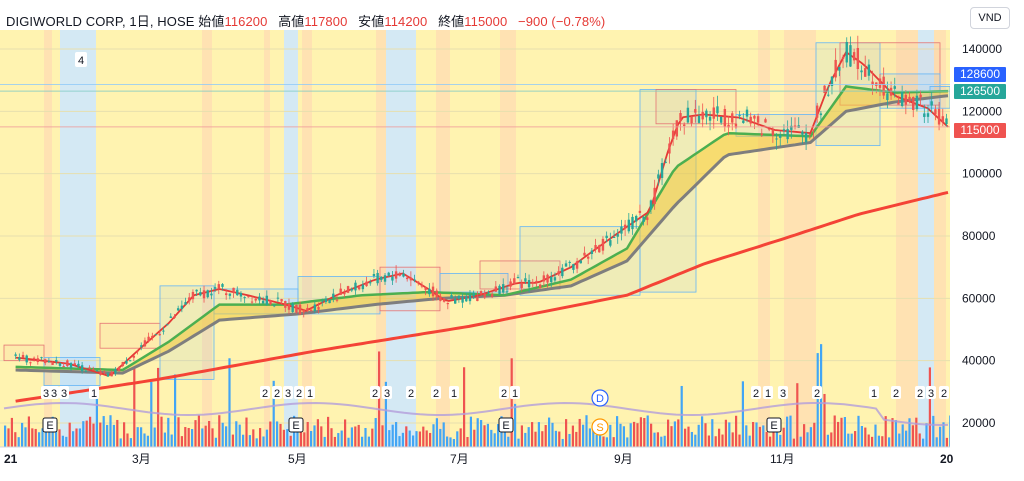 Image resolution: width=1024 pixels, height=481 pixels. Describe the element at coordinates (506, 425) in the screenshot. I see `earnings-badge-box` at that location.